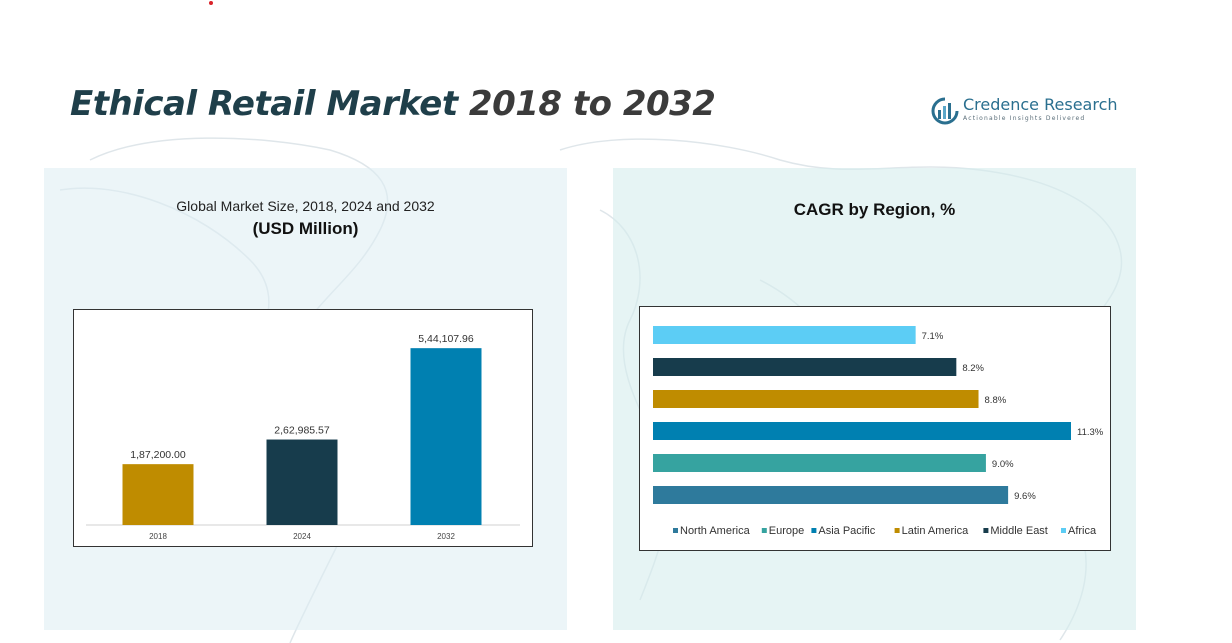  What do you see at coordinates (305, 206) in the screenshot?
I see `market-size-chart-title: Global Market Size, 2018, 2024 and 2032` at bounding box center [305, 206].